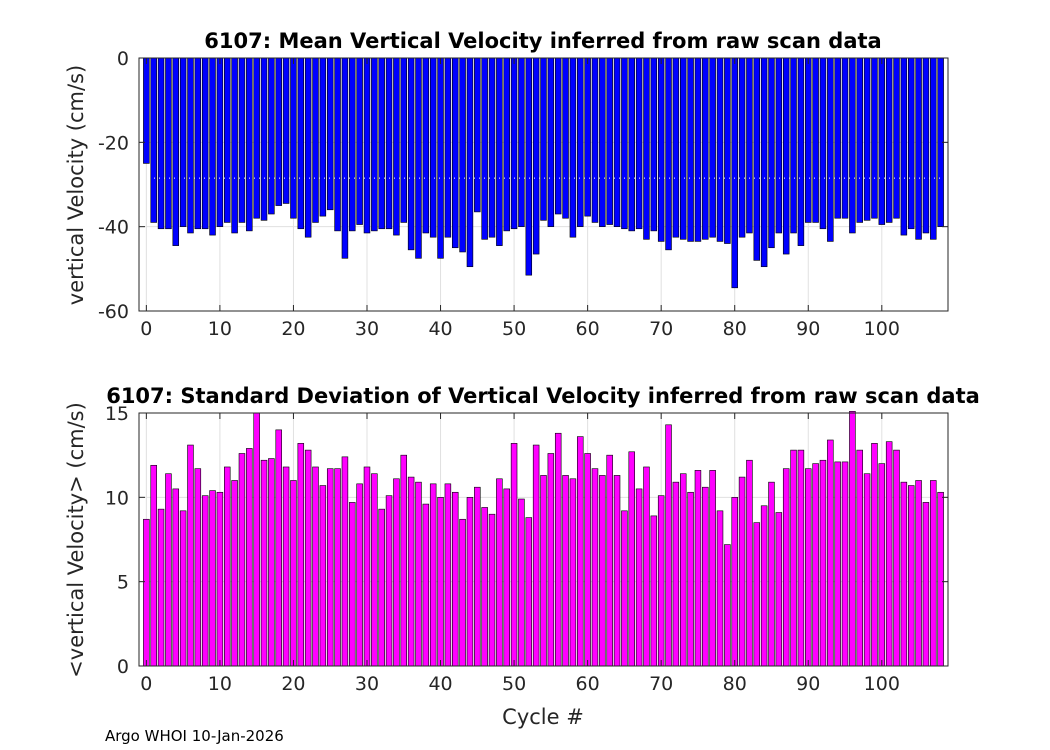 This screenshot has height=750, width=1050. Describe the element at coordinates (367, 329) in the screenshot. I see `mean-velocity-x-tick-label: 30` at that location.